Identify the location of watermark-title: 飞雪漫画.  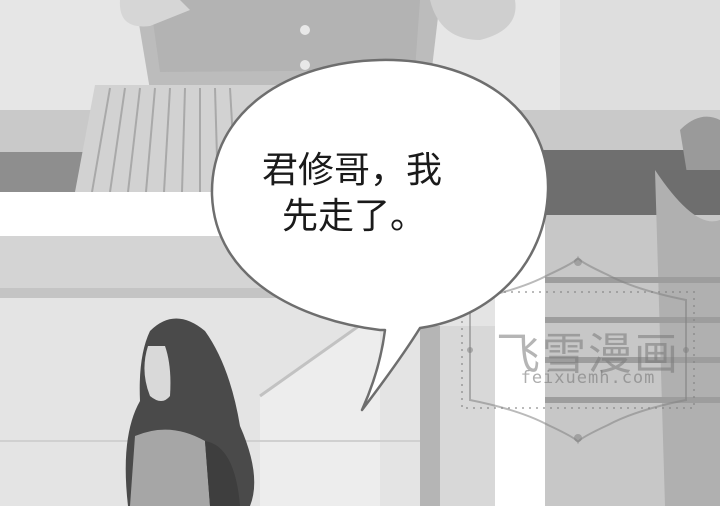
(588, 354).